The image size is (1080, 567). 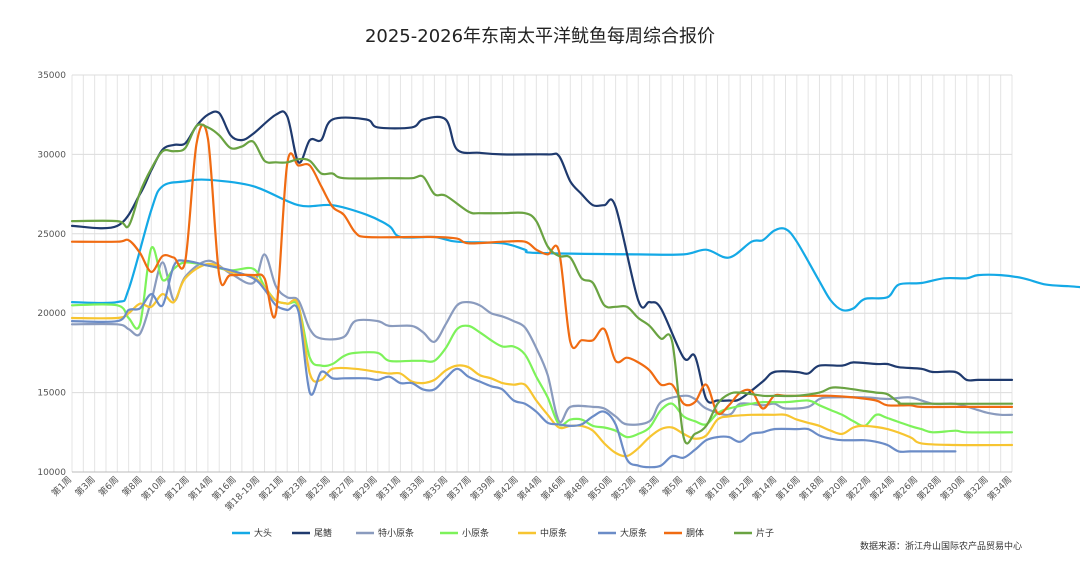 I want to click on x-tick-label: 第34周, so click(x=999, y=488).